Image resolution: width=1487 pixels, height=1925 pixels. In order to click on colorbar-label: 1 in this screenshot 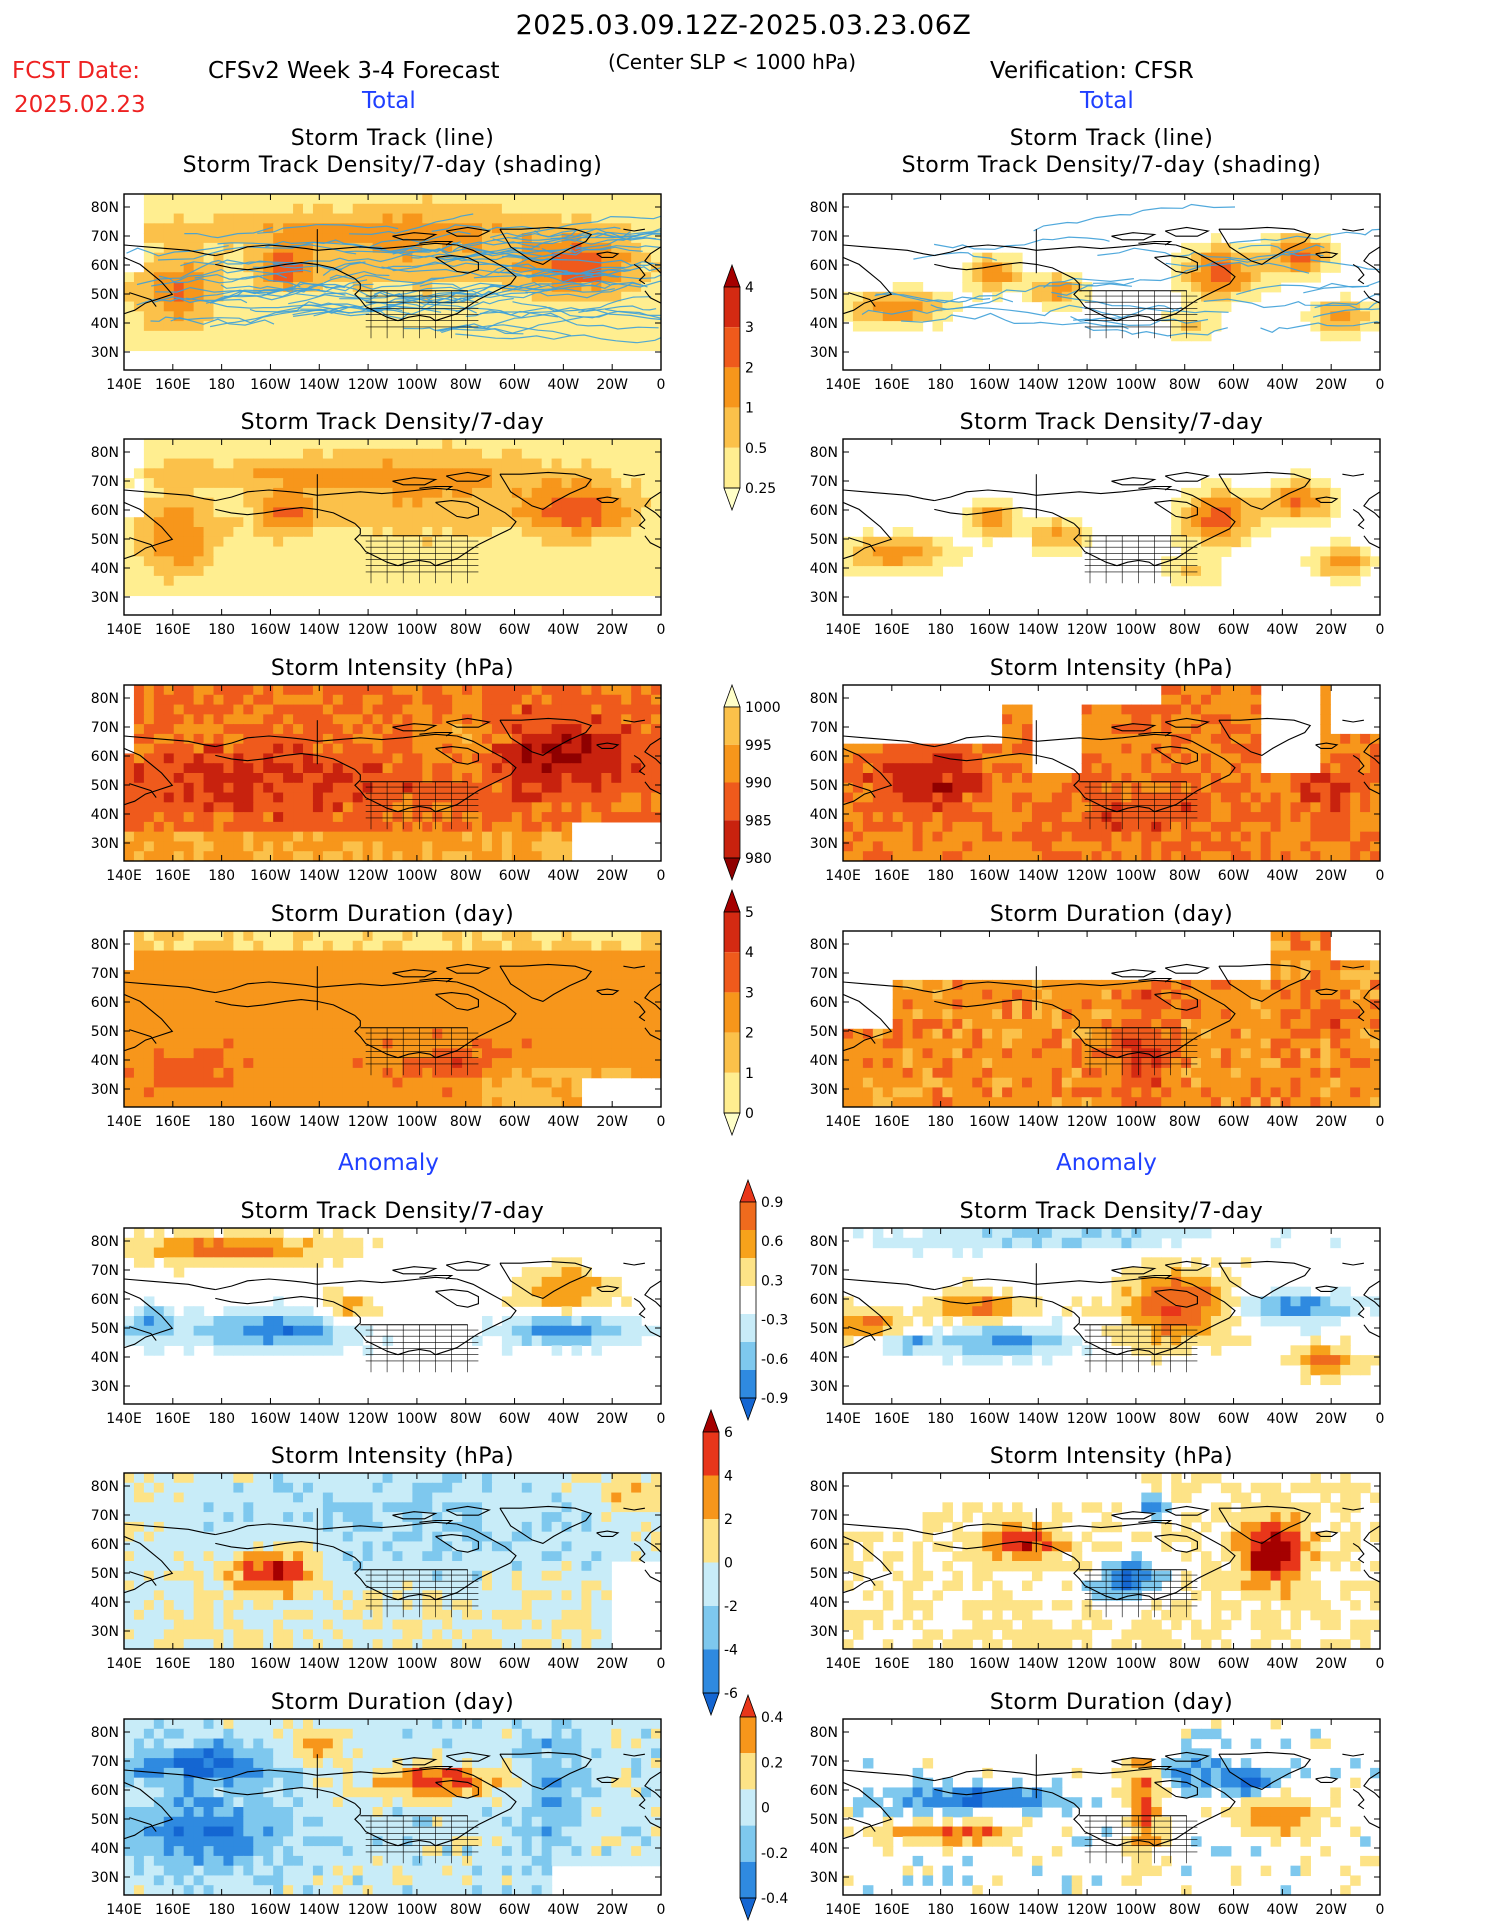, I will do `click(749, 1074)`.